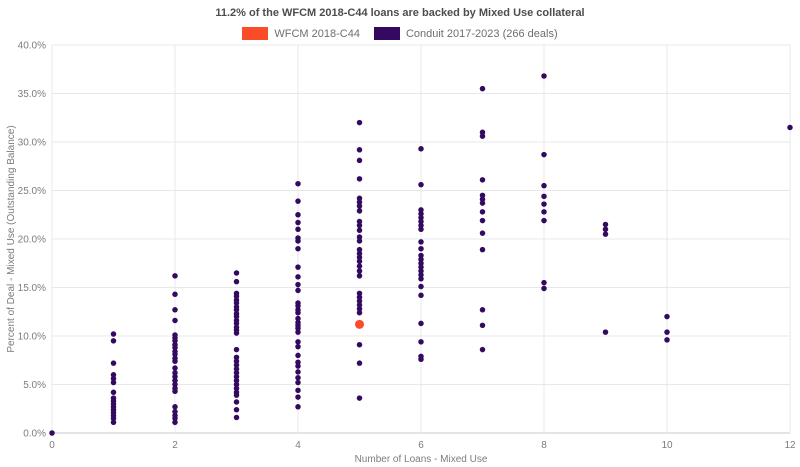  What do you see at coordinates (301, 33) in the screenshot?
I see `legend-item-wfcm: WFCM 2018-C44` at bounding box center [301, 33].